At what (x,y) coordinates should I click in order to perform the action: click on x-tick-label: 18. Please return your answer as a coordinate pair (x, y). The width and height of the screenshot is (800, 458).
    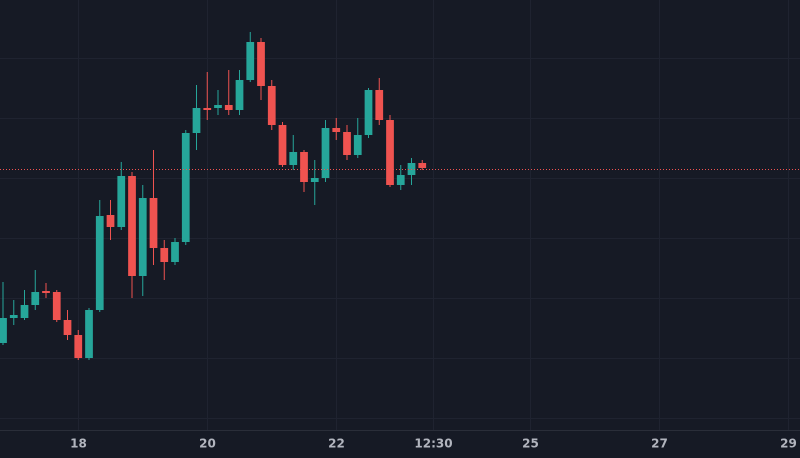
    Looking at the image, I should click on (78, 444).